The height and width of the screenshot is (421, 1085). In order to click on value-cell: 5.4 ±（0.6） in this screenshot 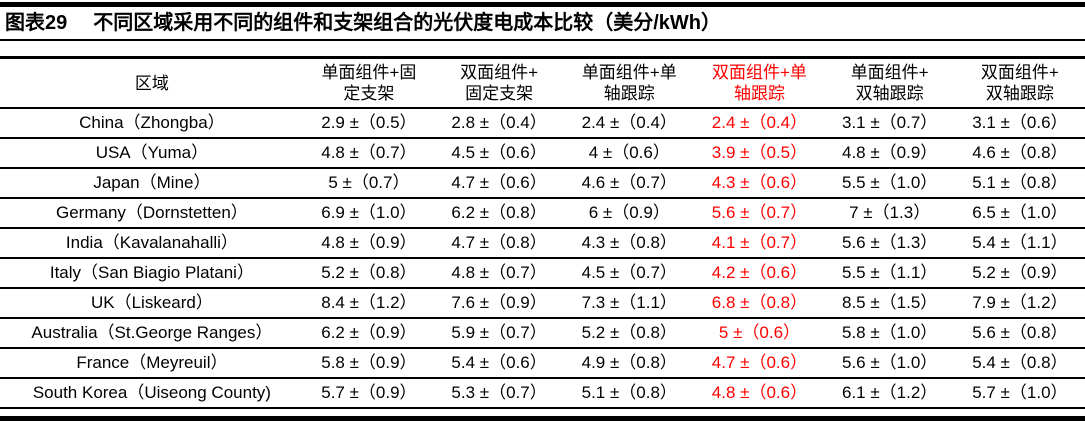, I will do `click(499, 363)`.